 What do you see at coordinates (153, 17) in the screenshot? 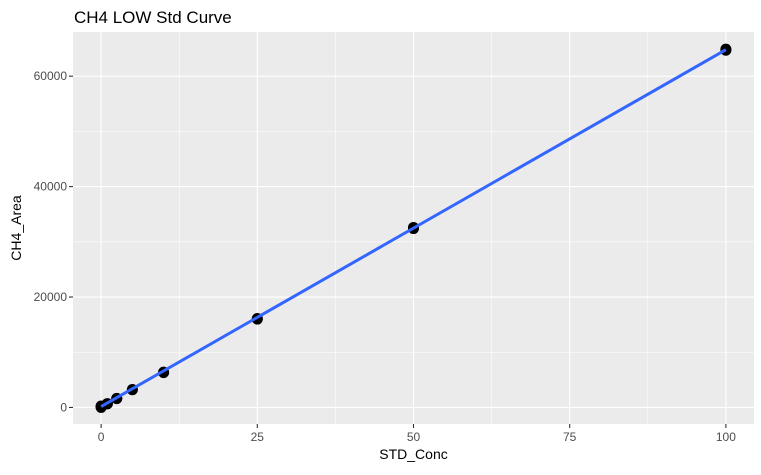
I see `chart-title: CH4 LOW Std Curve` at bounding box center [153, 17].